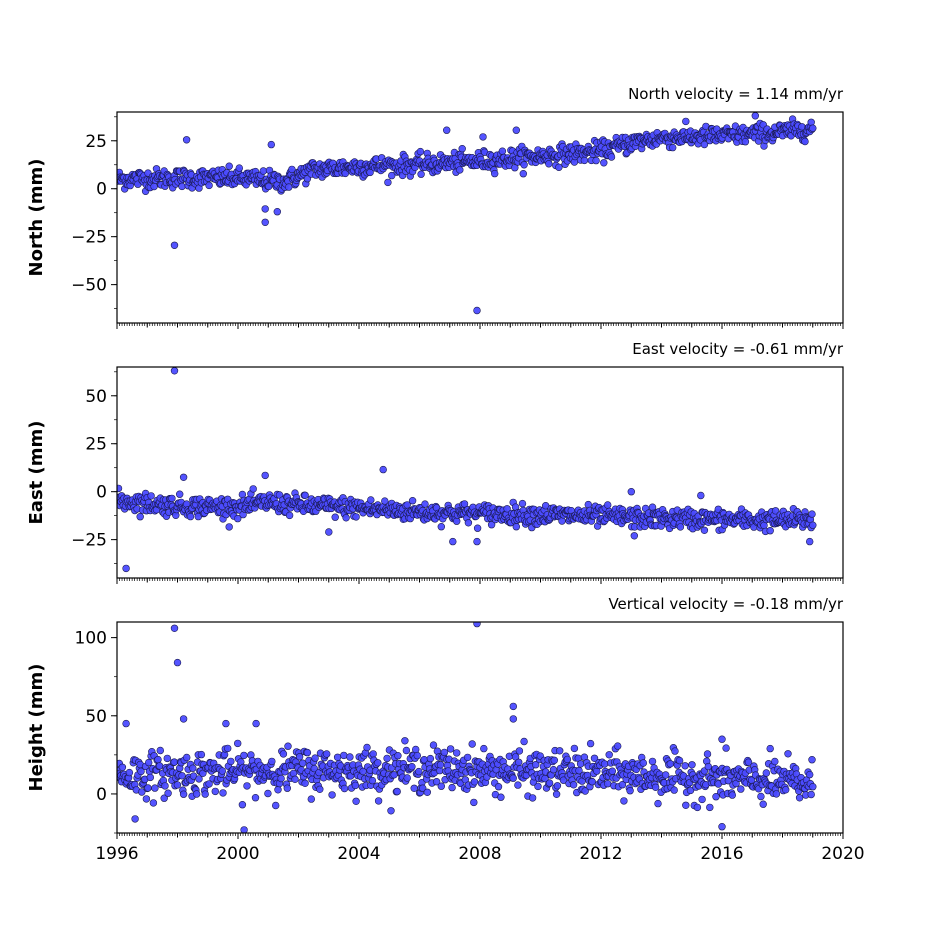  Describe the element at coordinates (479, 854) in the screenshot. I see `x-tick-label: 2008` at that location.